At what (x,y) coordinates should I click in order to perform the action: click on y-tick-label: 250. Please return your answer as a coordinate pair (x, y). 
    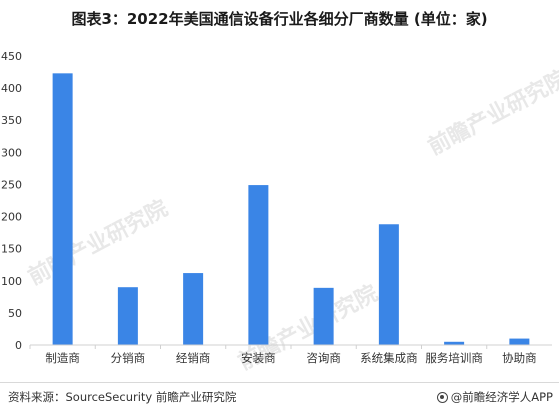
    Looking at the image, I should click on (11, 184).